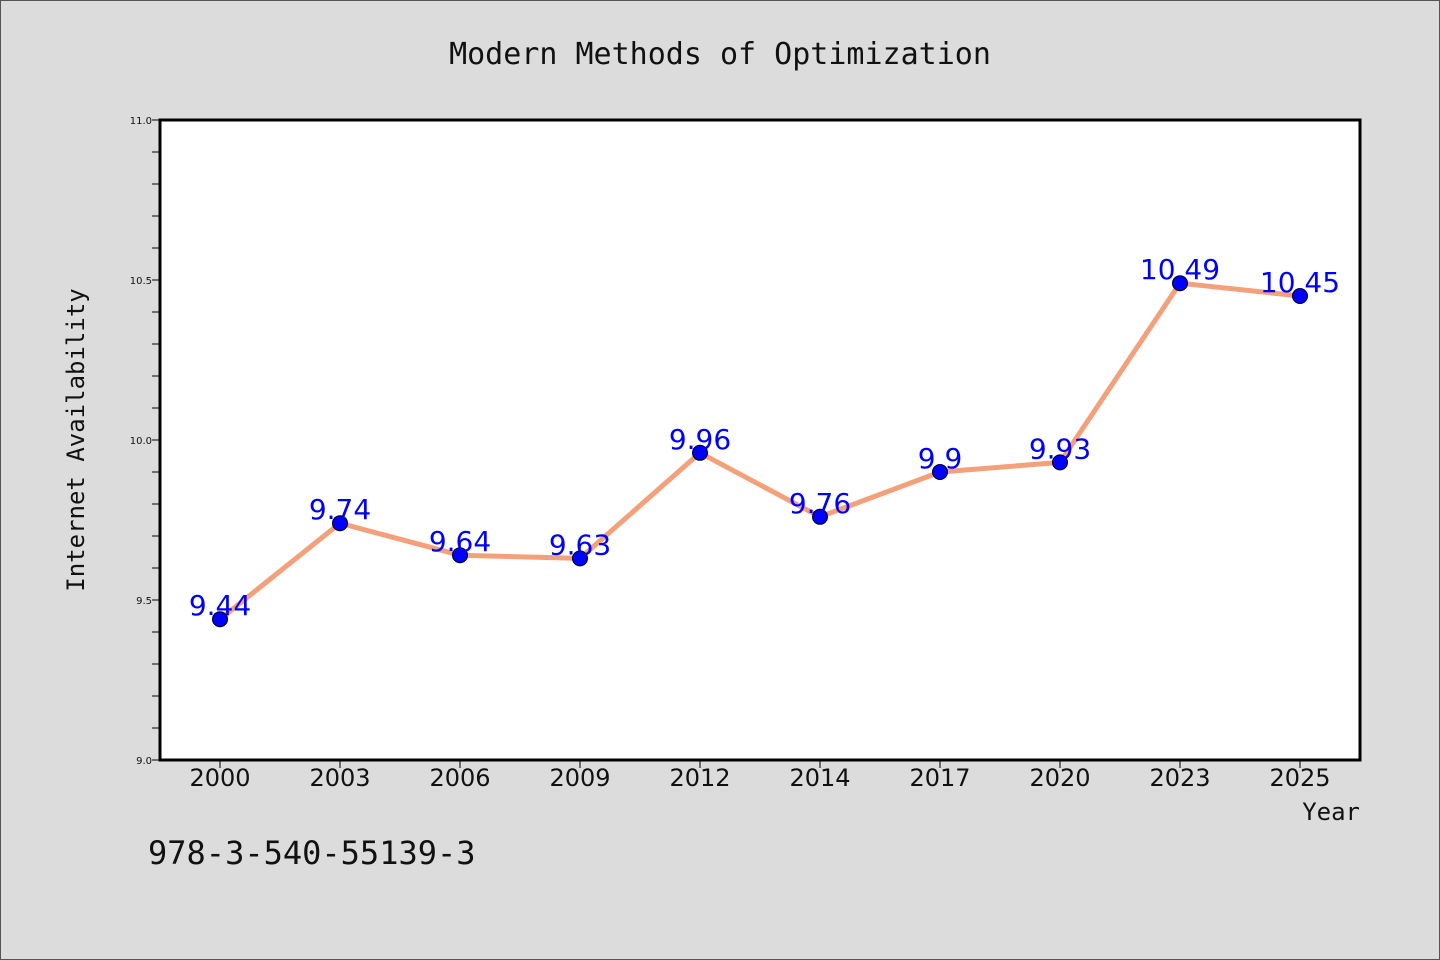 The height and width of the screenshot is (960, 1440). What do you see at coordinates (141, 441) in the screenshot?
I see `y-tick-label: 10.0` at bounding box center [141, 441].